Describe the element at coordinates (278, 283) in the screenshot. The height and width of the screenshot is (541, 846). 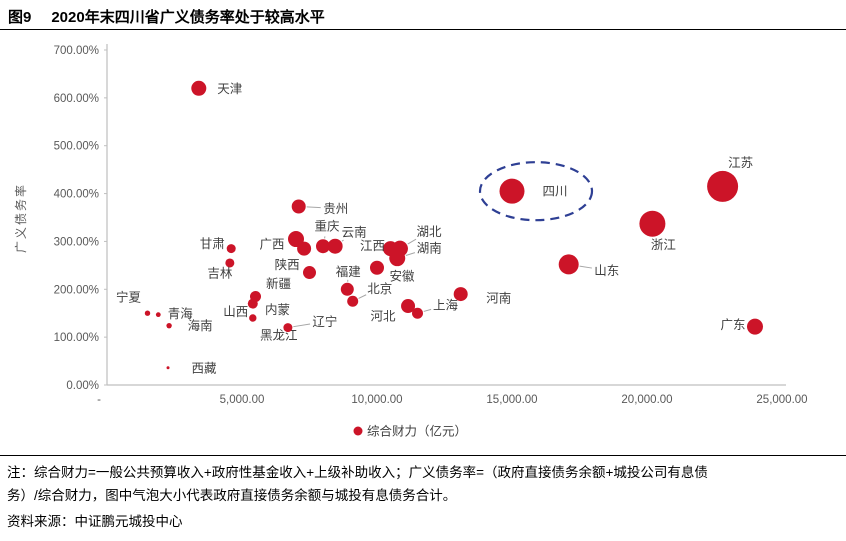
I see `province-label: 新疆` at that location.